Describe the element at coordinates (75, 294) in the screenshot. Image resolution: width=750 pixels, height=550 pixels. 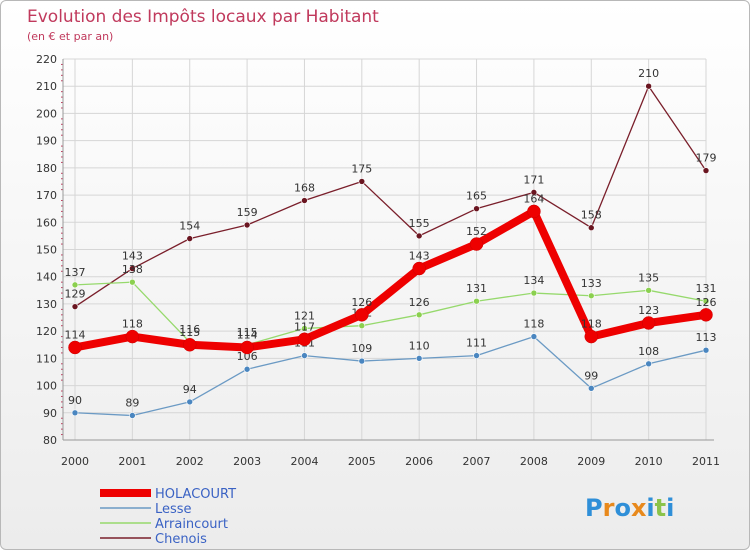
I see `data-label: 129` at that location.